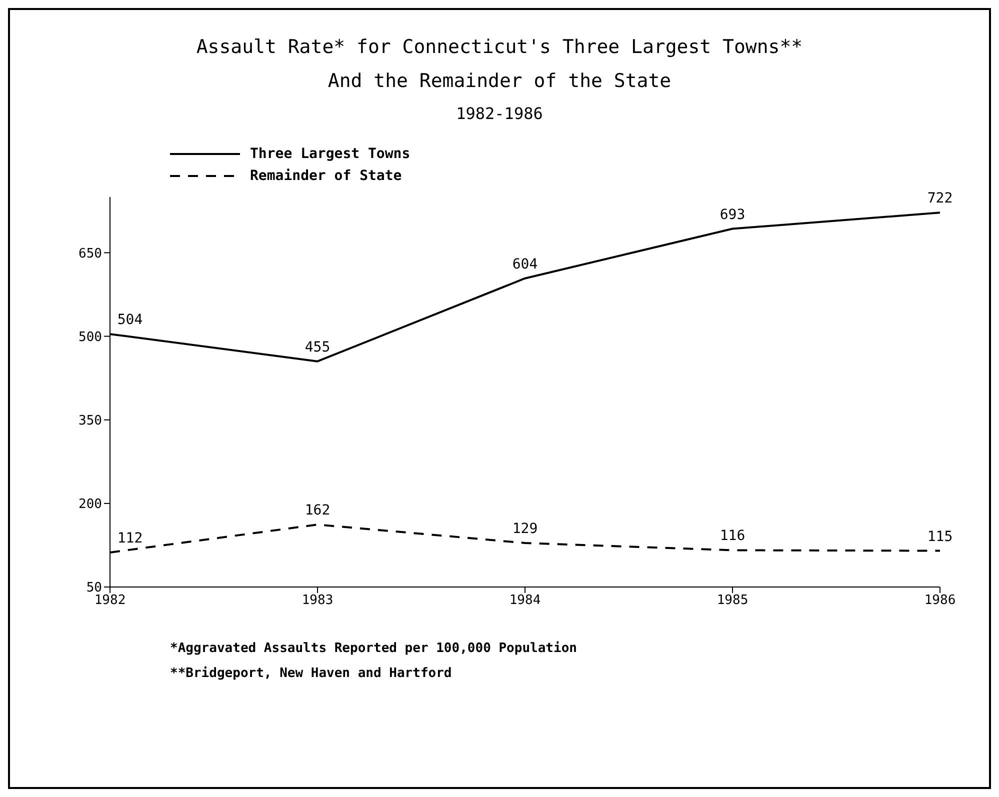 This screenshot has height=797, width=999. Describe the element at coordinates (525, 600) in the screenshot. I see `x-tick-label: 1984` at that location.